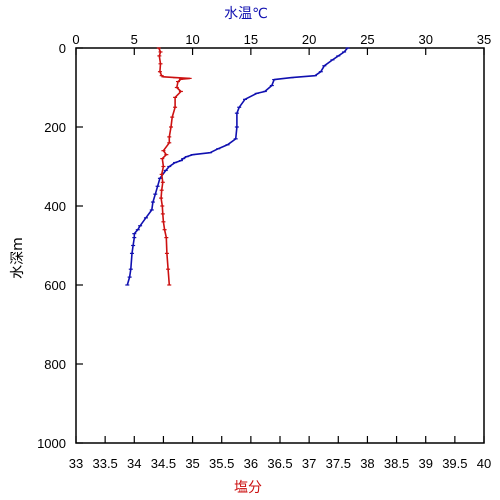 This screenshot has width=500, height=500. What do you see at coordinates (309, 39) in the screenshot?
I see `top-tick-label: 20` at bounding box center [309, 39].